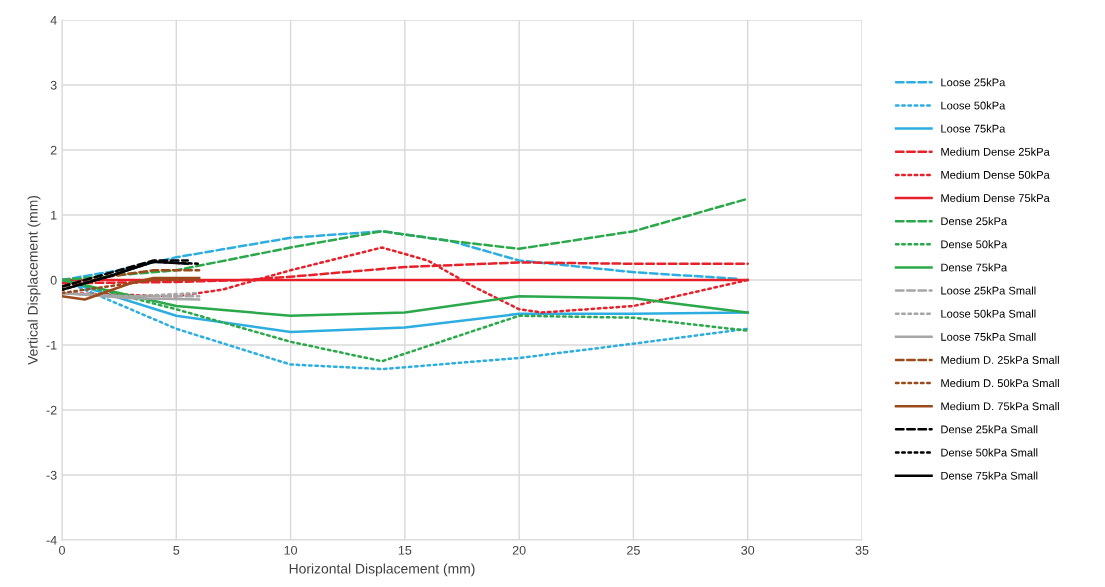  What do you see at coordinates (382, 570) in the screenshot?
I see `x-axis-title: Horizontal Displacement (mm)` at bounding box center [382, 570].